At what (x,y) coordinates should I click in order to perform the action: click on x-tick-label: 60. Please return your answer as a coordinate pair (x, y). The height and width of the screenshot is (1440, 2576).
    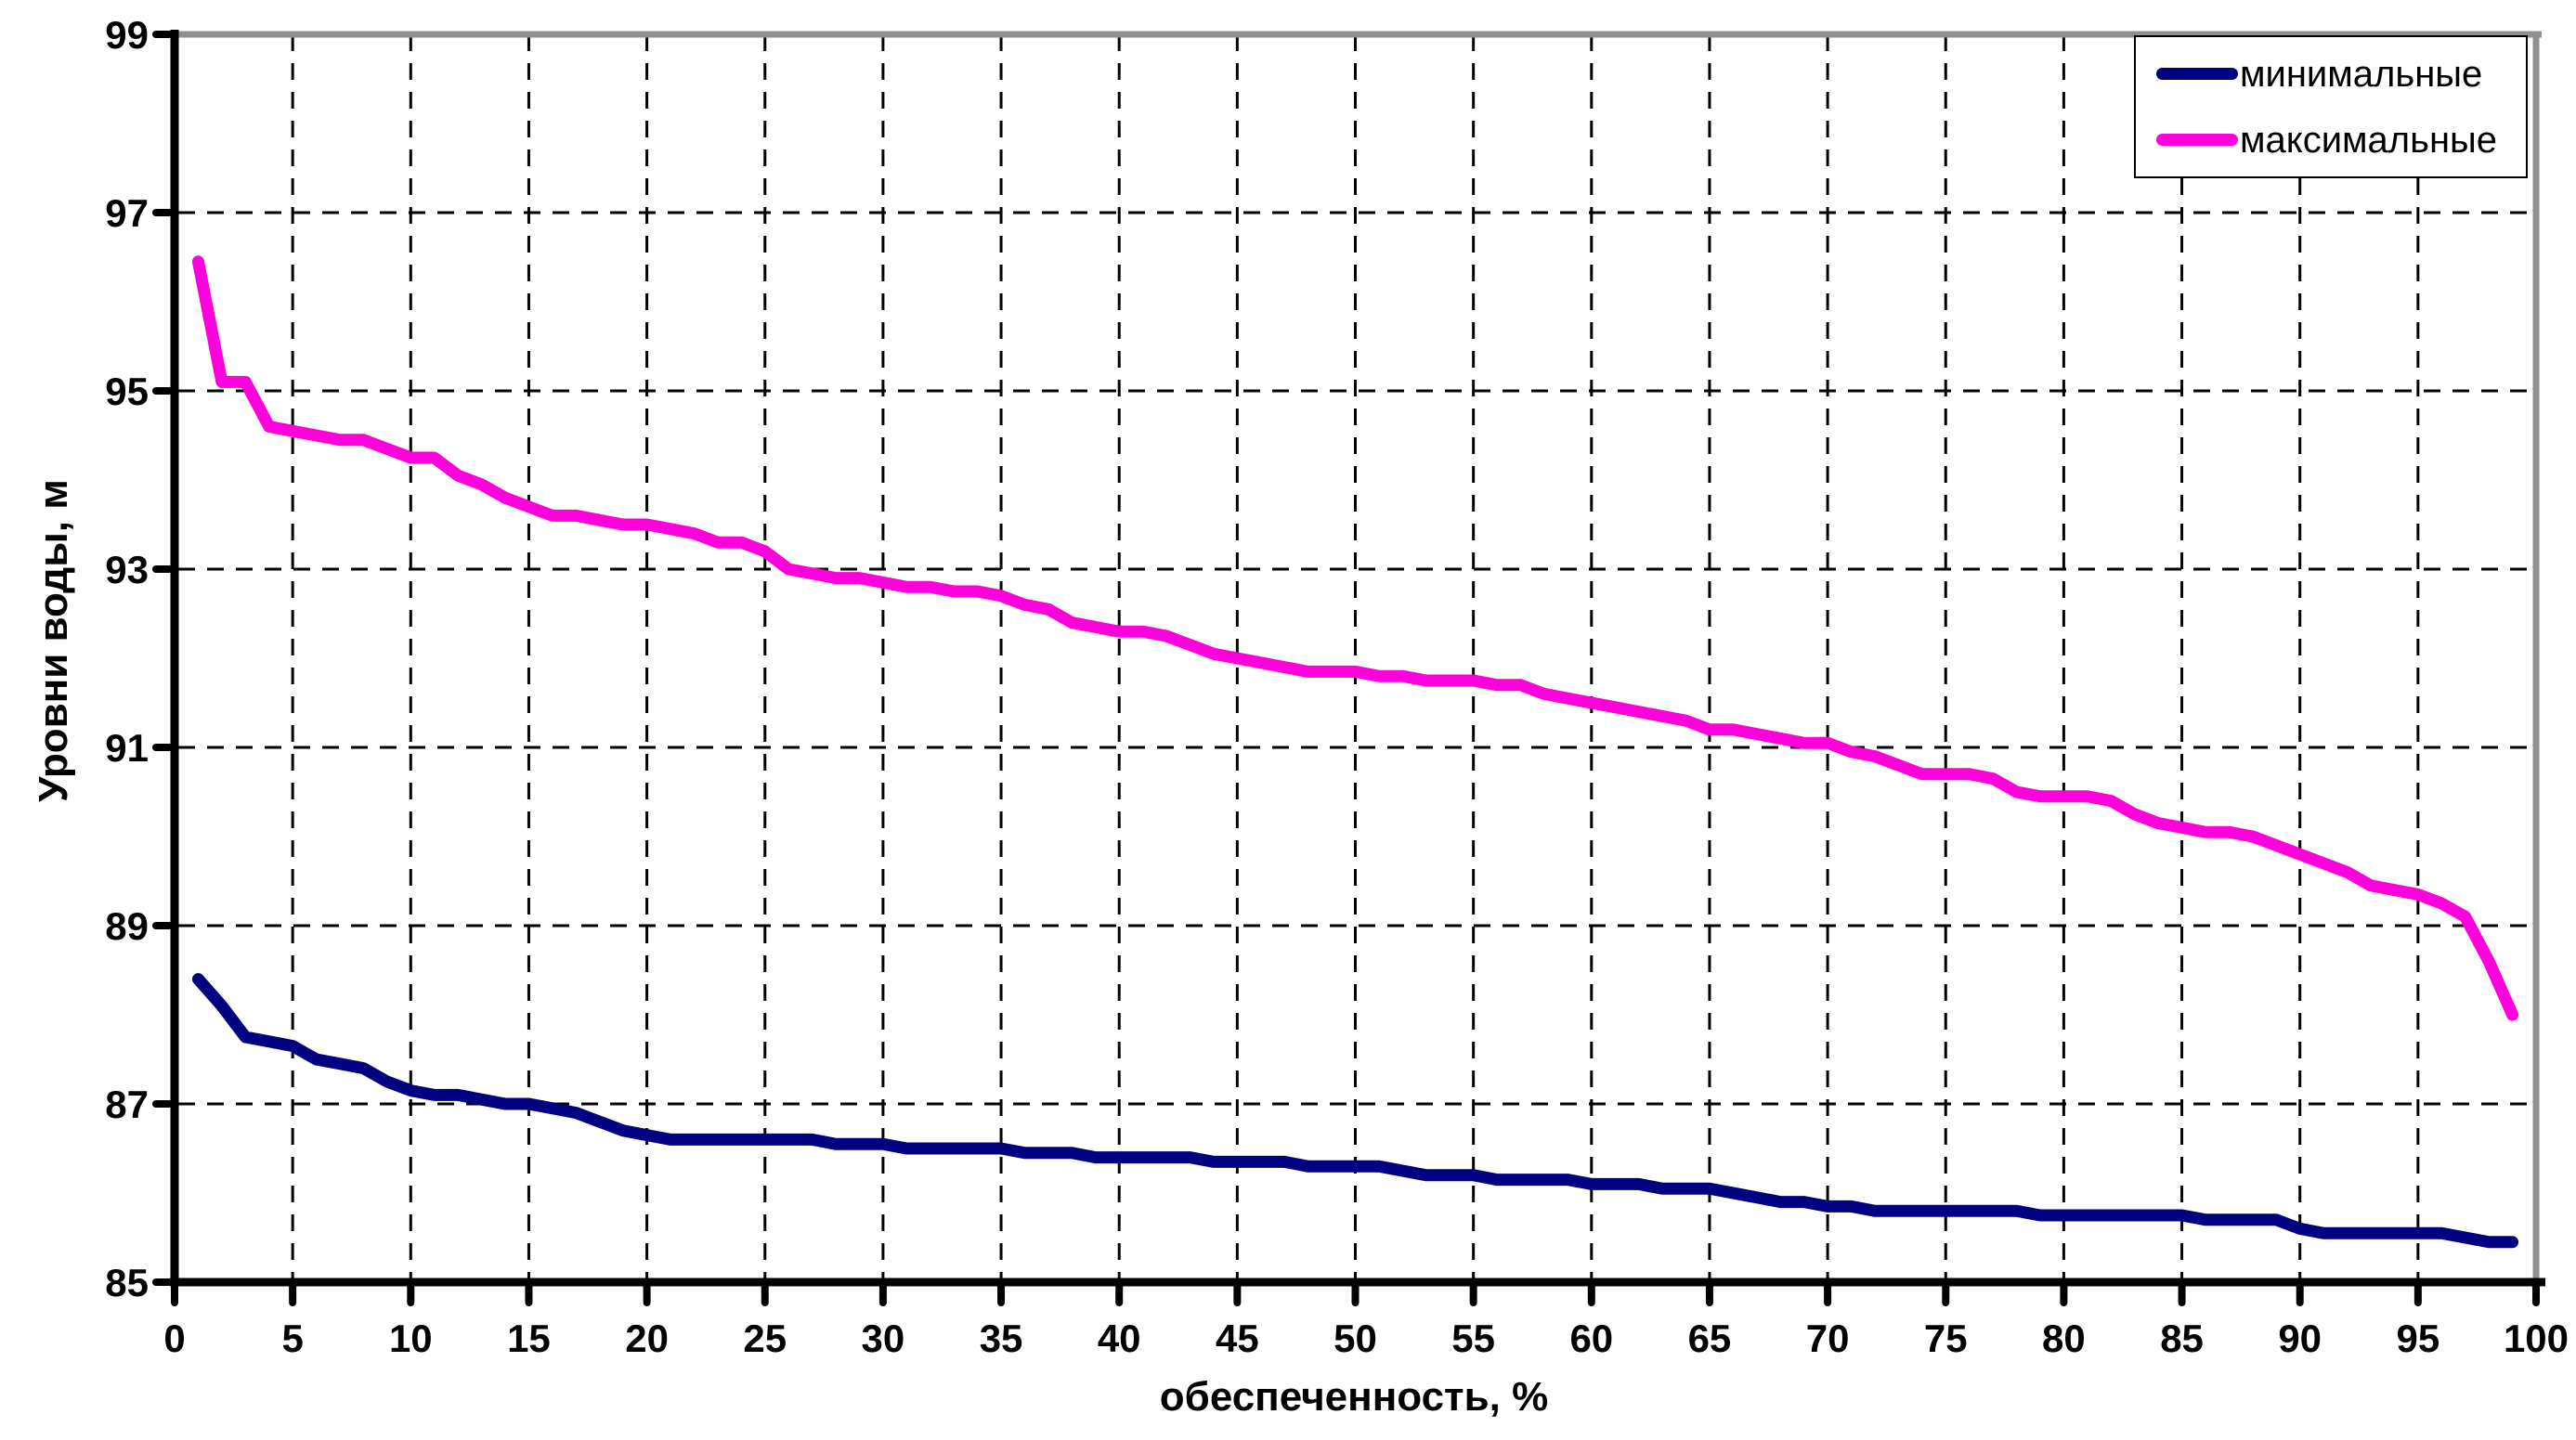
    Looking at the image, I should click on (1591, 1338).